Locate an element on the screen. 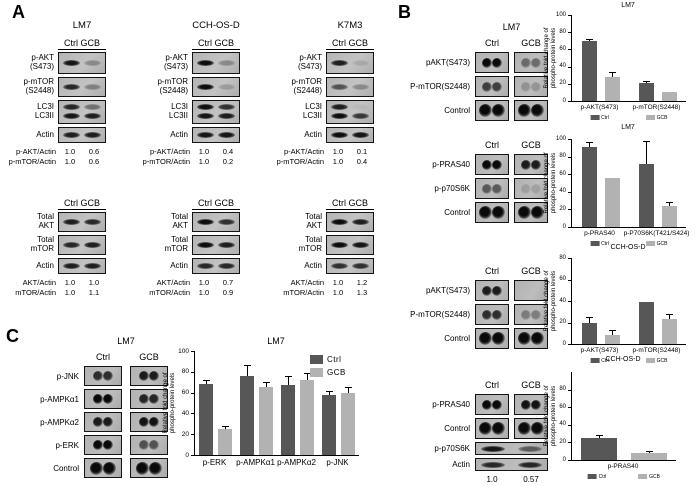 Image resolution: width=700 pixels, height=486 pixels. legend-entry: Ctrl is located at coordinates (599, 361).